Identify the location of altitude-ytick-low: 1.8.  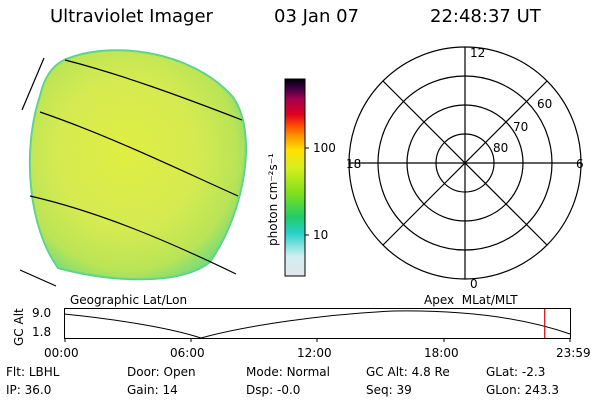
(42, 332).